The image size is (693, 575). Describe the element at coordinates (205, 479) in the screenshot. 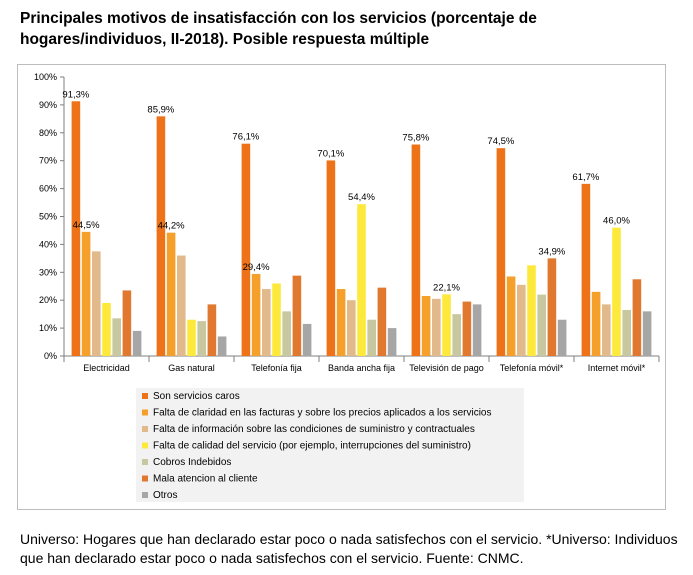

I see `legend-label: Mala atencion al cliente` at that location.